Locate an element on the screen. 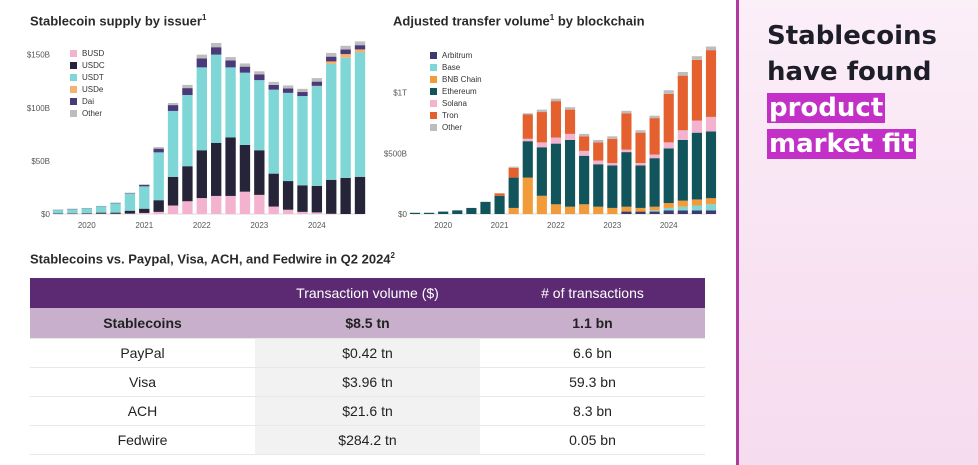 Image resolution: width=978 pixels, height=465 pixels. volume-chart-title-text: Adjusted transfer volume is located at coordinates (471, 21).